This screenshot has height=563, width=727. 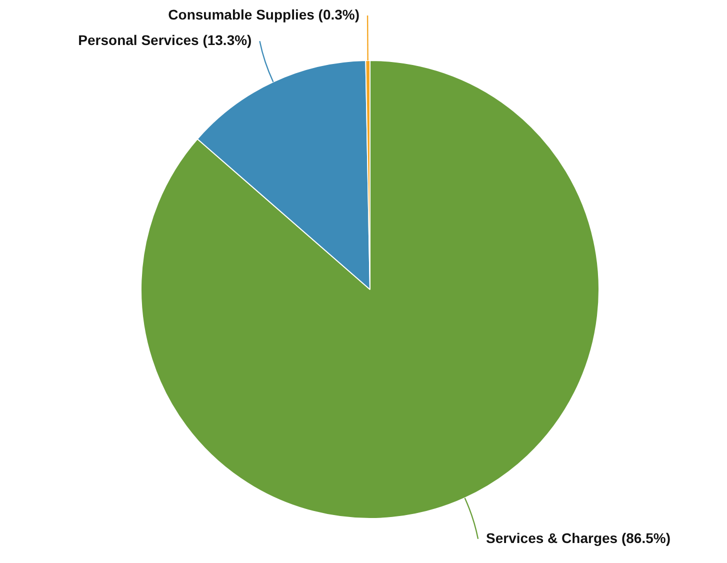 I want to click on slice-label: Consumable Supplies (0.3%), so click(x=264, y=14).